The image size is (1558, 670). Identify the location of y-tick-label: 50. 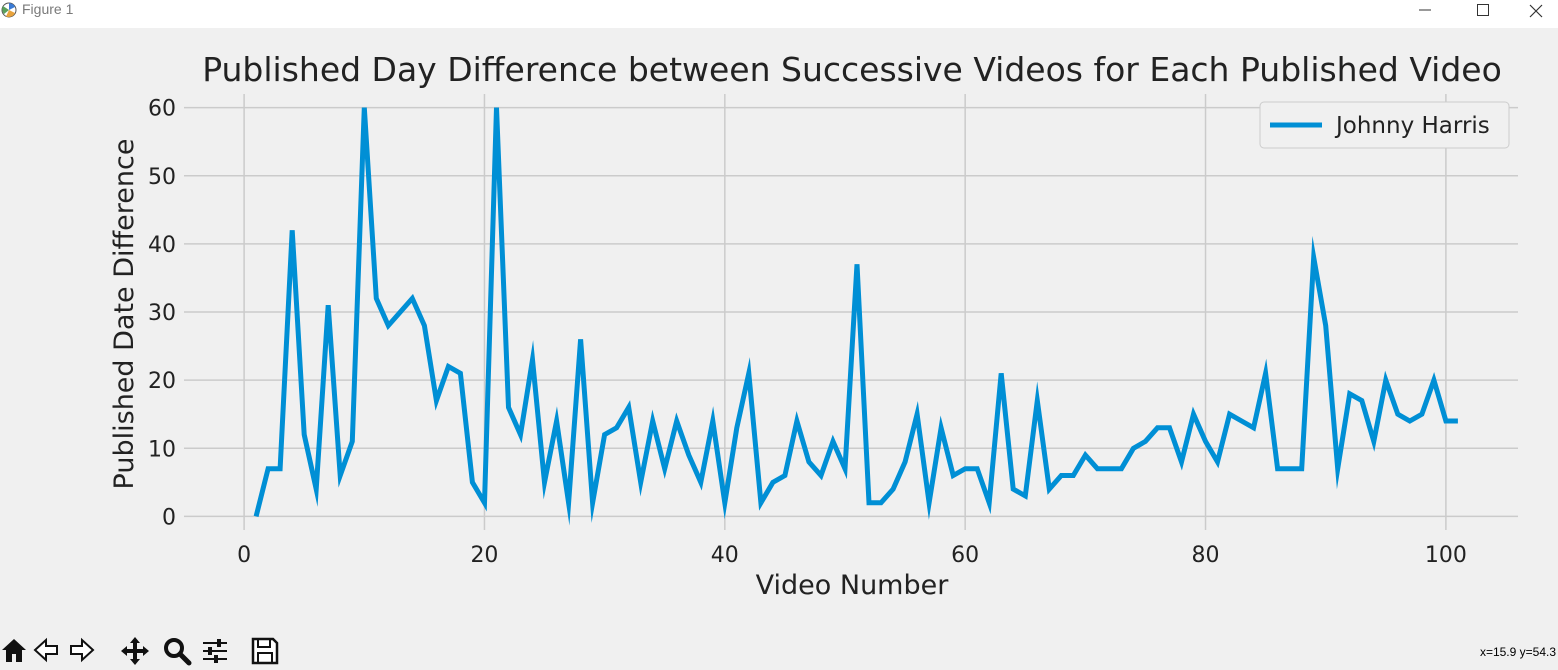
(162, 177).